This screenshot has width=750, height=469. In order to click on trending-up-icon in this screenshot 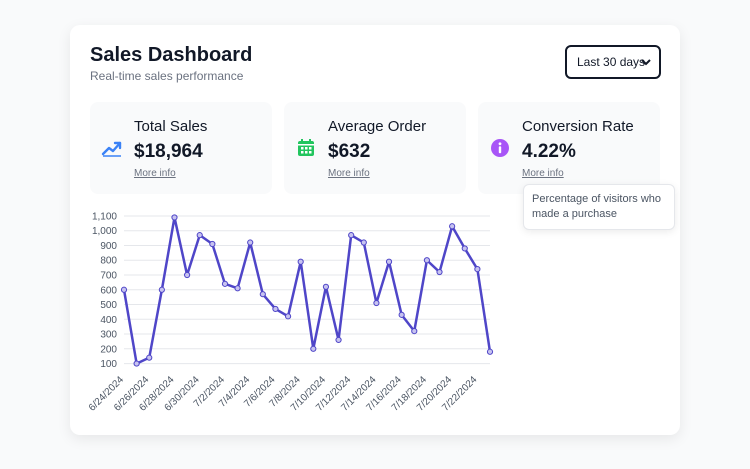, I will do `click(111, 149)`.